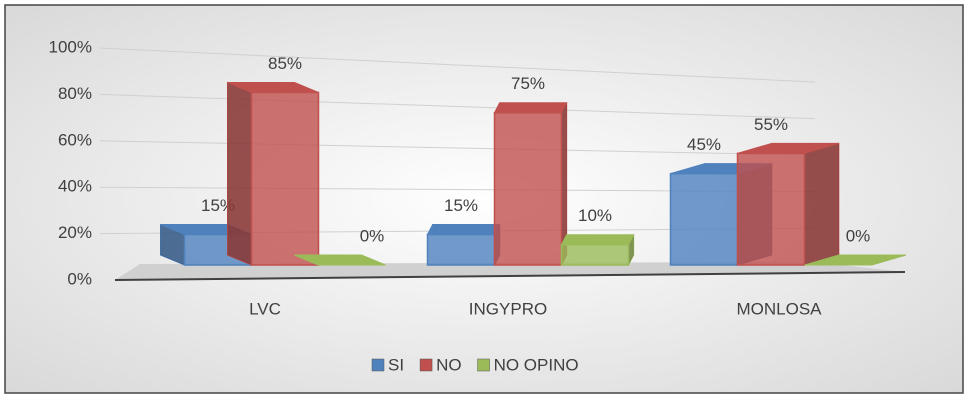 This screenshot has height=400, width=970. I want to click on y-tick-label: 100%, so click(70, 46).